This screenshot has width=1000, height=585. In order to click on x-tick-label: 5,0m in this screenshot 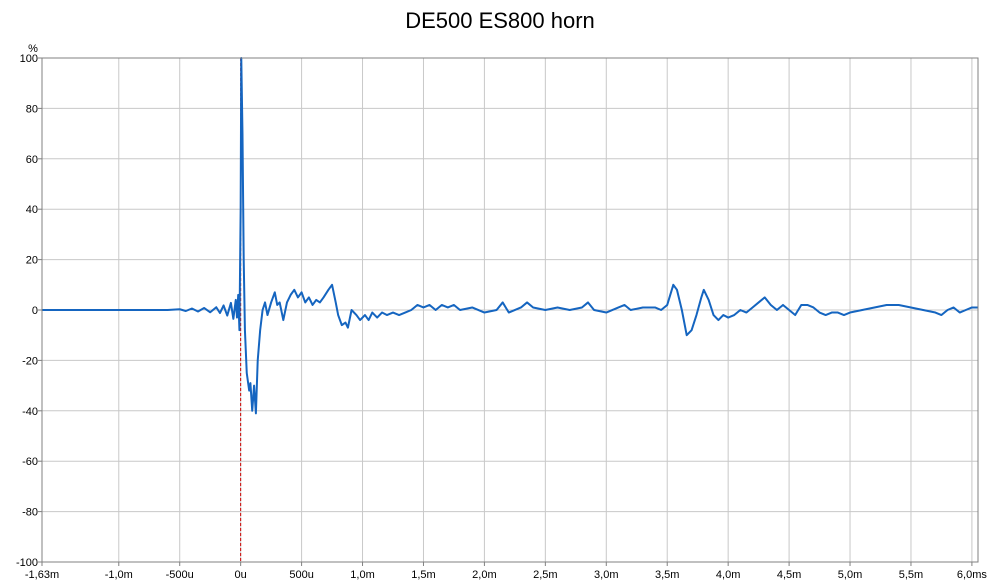, I will do `click(850, 575)`.